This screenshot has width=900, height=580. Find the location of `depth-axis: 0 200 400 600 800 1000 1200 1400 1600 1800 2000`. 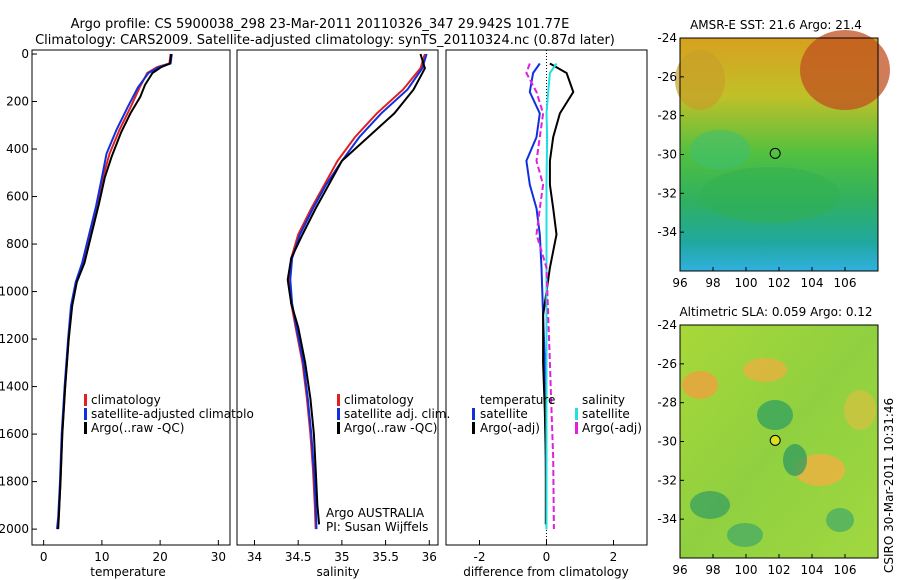

depth-axis: 0 200 400 600 800 1000 1200 1400 1600 1800 2000 is located at coordinates (18, 291).